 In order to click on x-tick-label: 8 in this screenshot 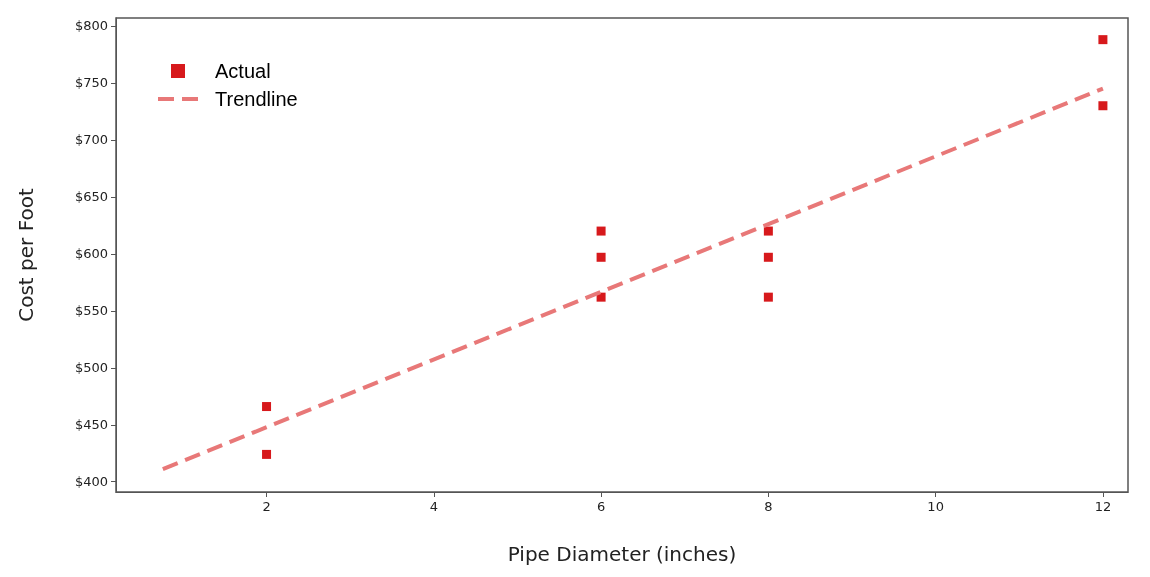, I will do `click(768, 506)`.